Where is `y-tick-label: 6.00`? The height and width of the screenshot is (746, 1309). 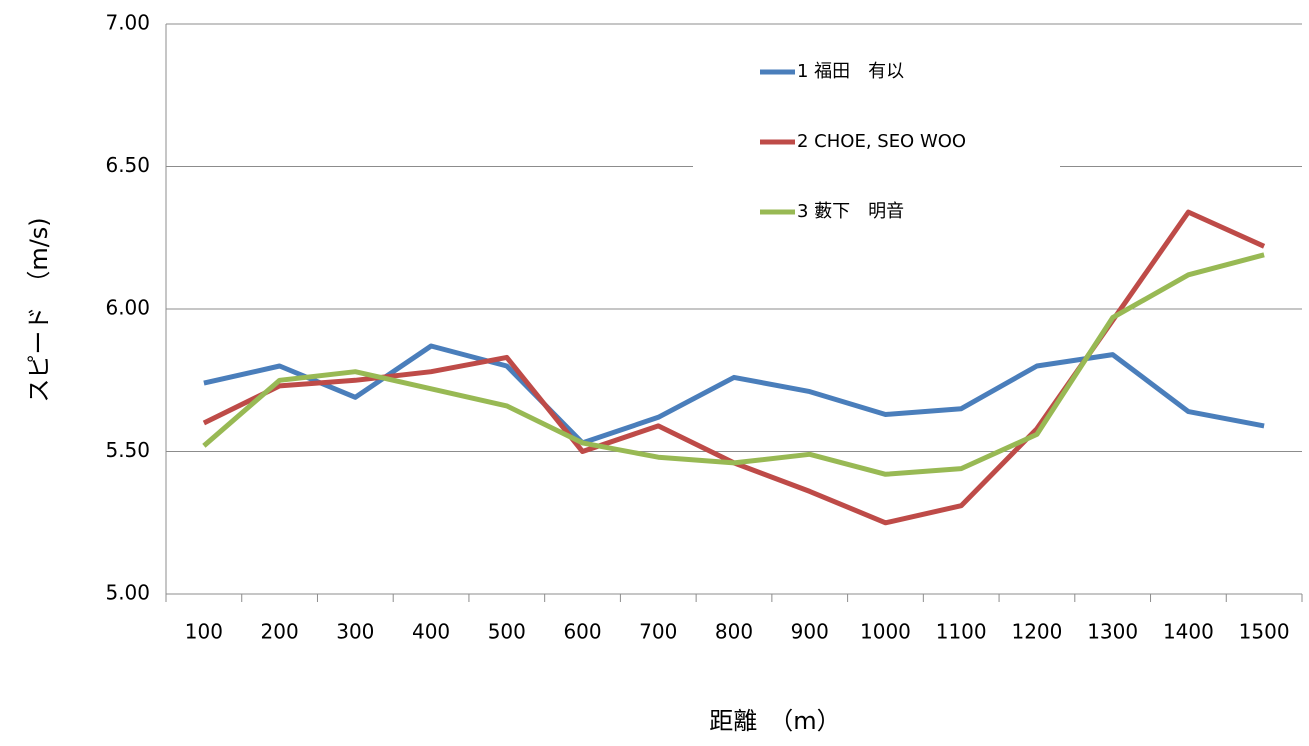
y-tick-label: 6.00 is located at coordinates (127, 308).